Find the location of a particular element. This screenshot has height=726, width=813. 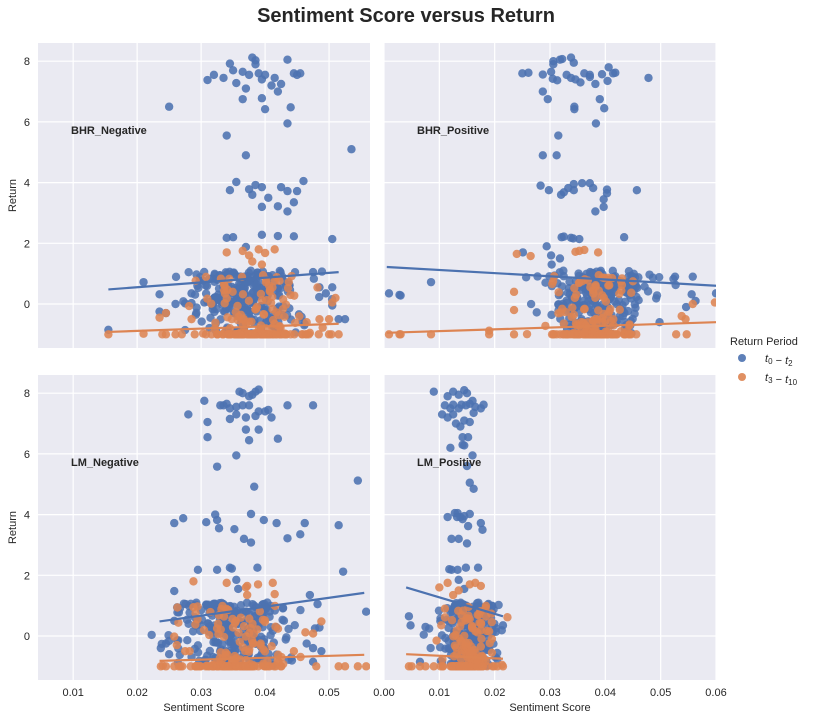

legend-entry: t0 − t2 is located at coordinates (765, 360).